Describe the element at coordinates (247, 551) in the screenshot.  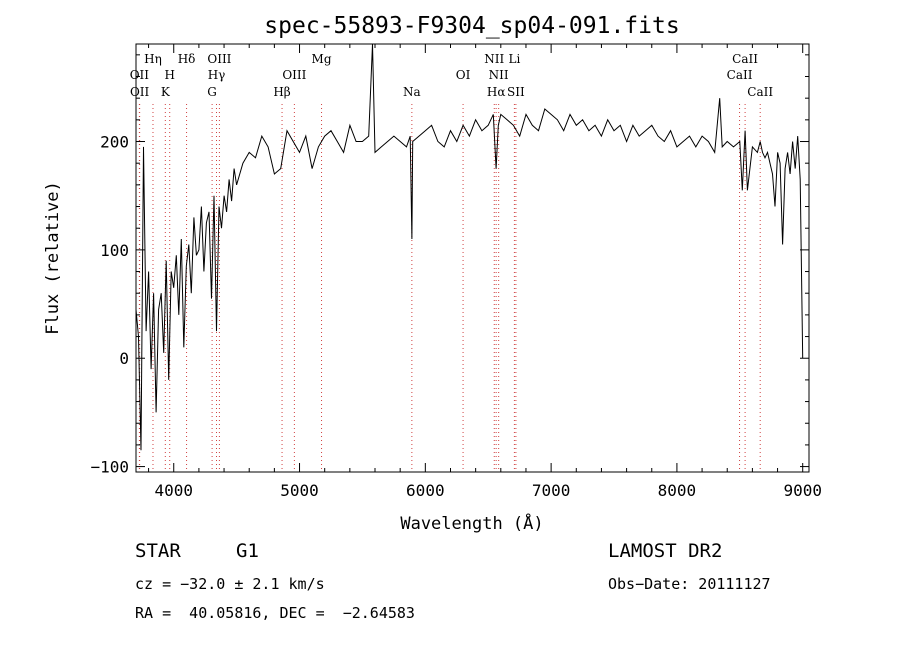
I see `object-subclass: G1` at that location.